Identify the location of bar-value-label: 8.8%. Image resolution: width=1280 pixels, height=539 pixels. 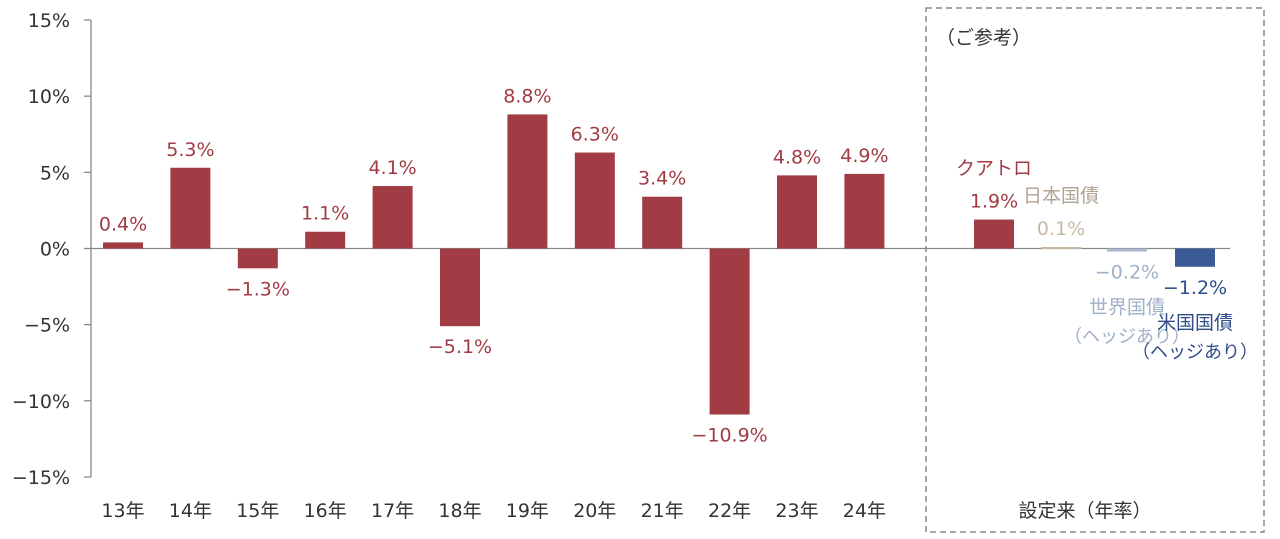
(527, 96).